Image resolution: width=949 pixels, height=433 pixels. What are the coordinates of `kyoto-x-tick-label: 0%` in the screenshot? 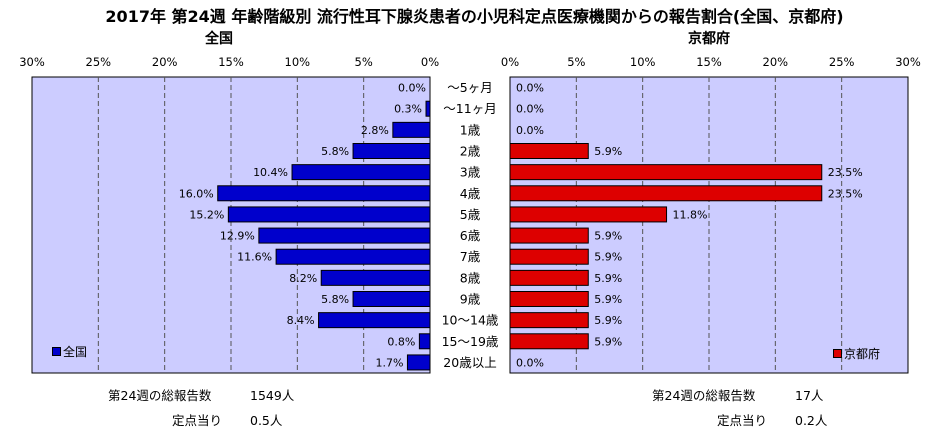 It's located at (510, 62).